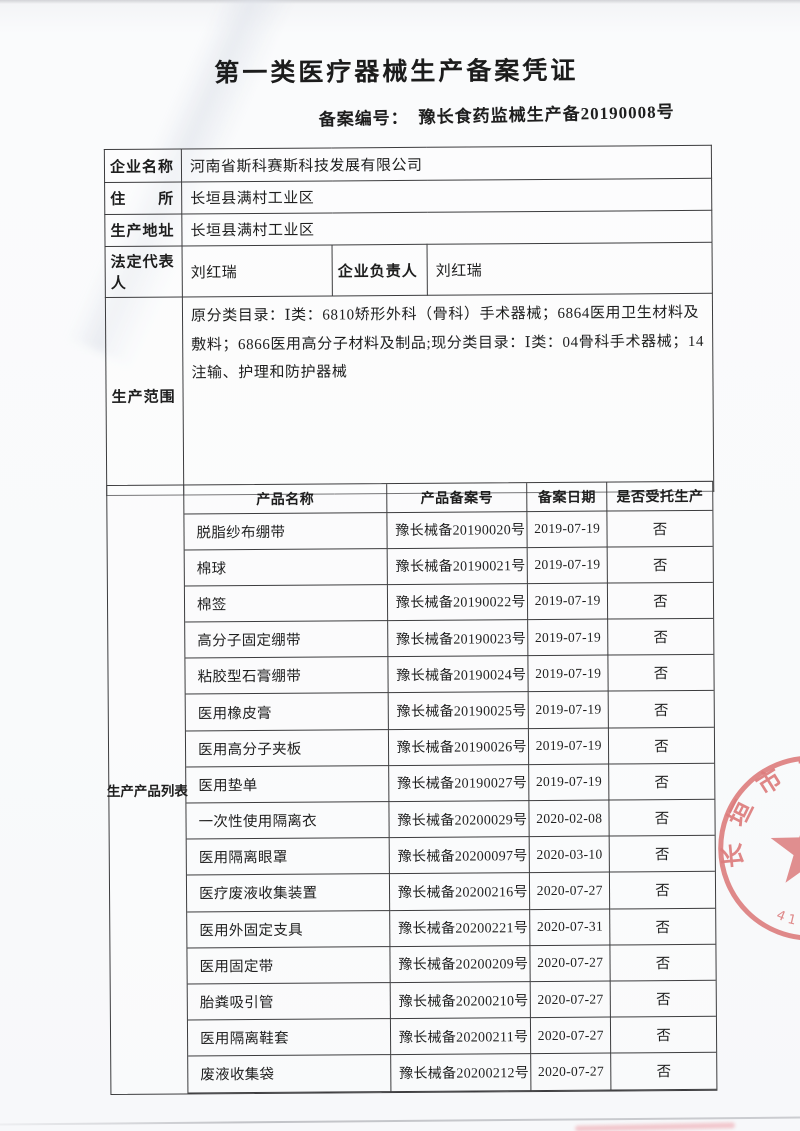 Image resolution: width=800 pixels, height=1131 pixels. Describe the element at coordinates (289, 1073) in the screenshot. I see `product-name-cell: 废液收集袋` at that location.